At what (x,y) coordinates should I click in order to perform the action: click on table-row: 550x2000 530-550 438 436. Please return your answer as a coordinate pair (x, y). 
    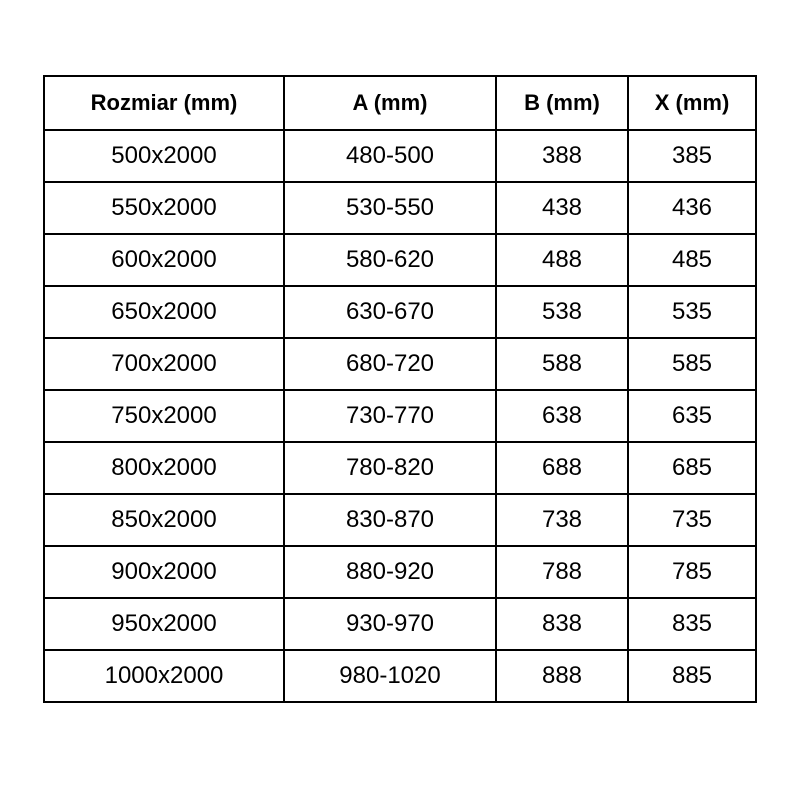
    Looking at the image, I should click on (400, 208).